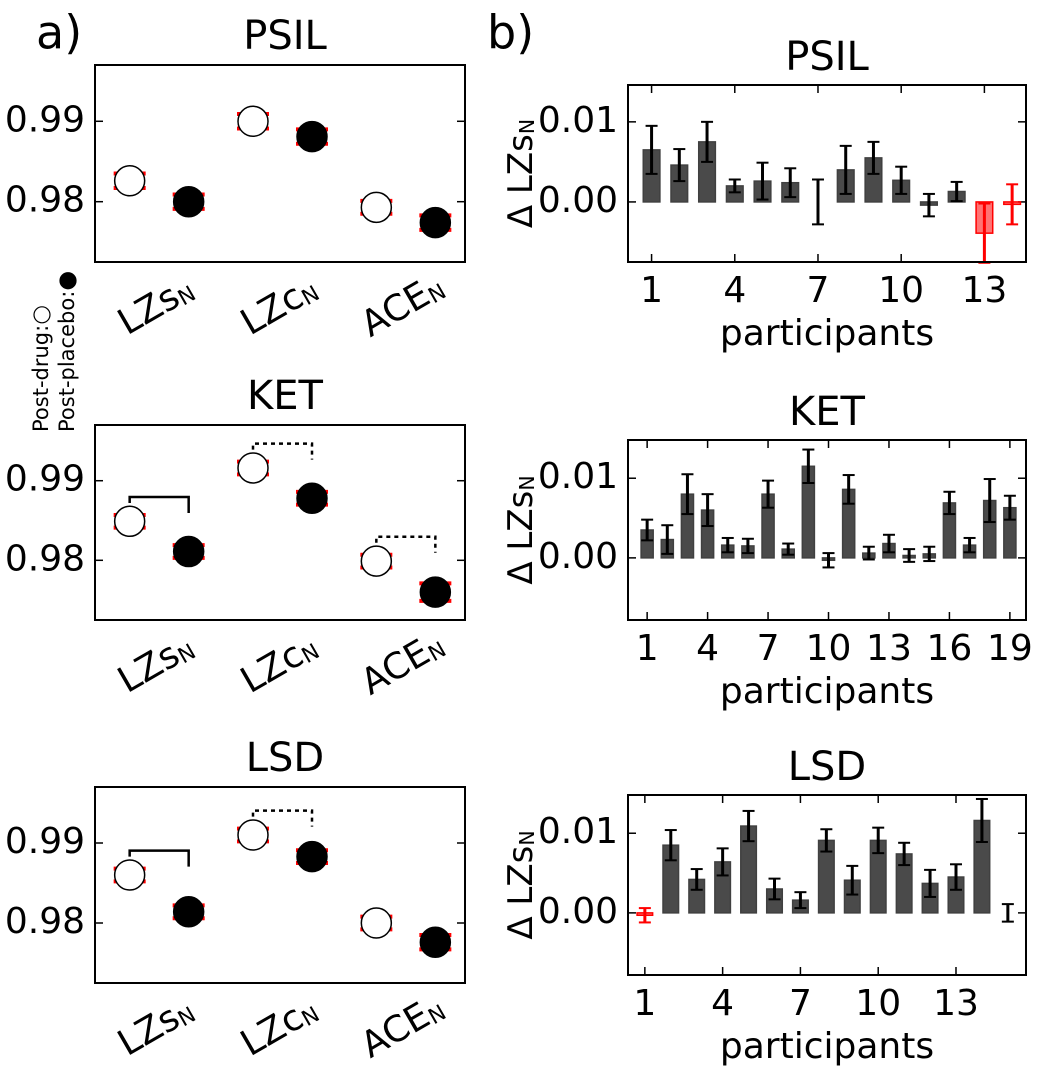 This screenshot has width=1043, height=1067. Describe the element at coordinates (41, 378) in the screenshot. I see `legend-label: Post-drug:` at that location.